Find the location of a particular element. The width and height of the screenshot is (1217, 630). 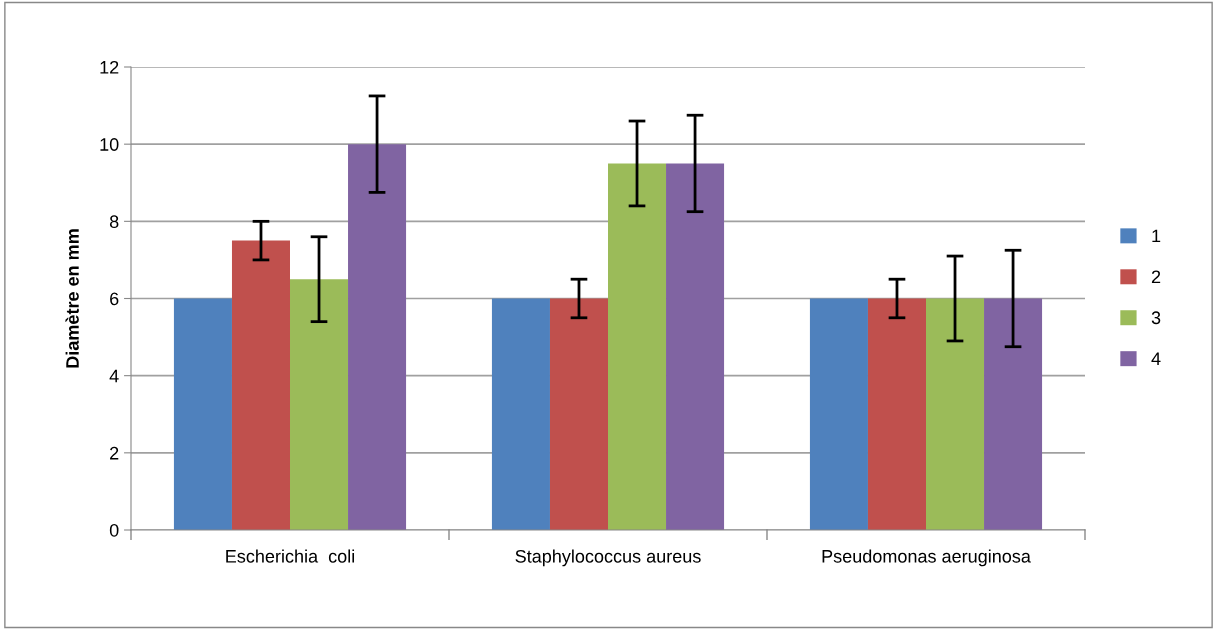

y-tick-label: 6 is located at coordinates (114, 299).